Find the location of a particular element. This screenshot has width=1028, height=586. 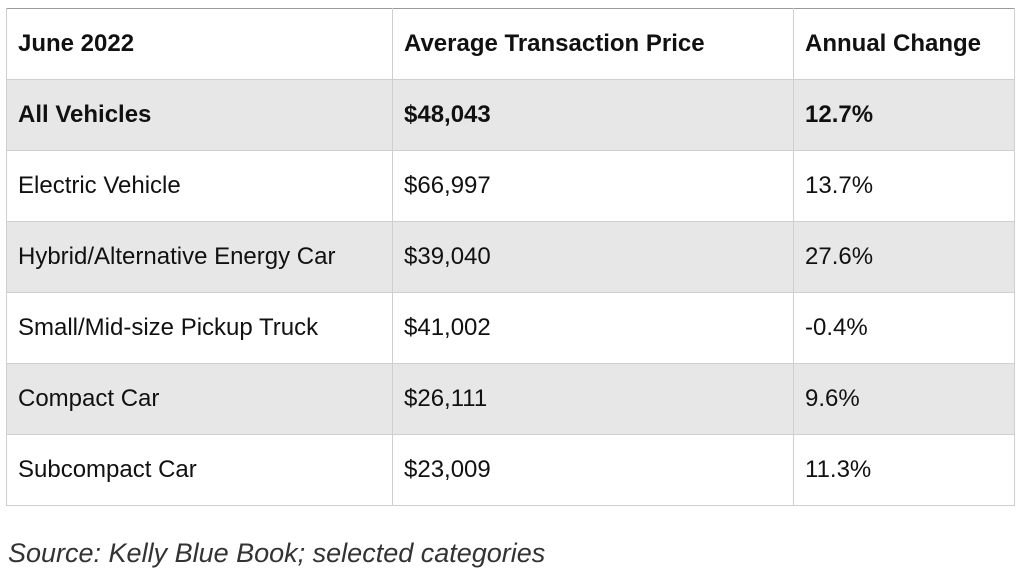

price-cell: $39,040 is located at coordinates (593, 257).